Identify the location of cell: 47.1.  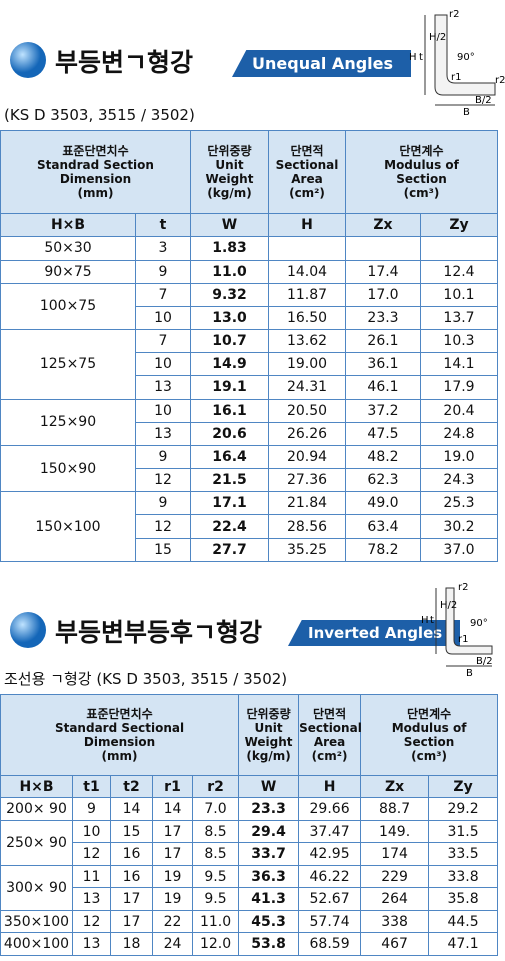
(463, 944).